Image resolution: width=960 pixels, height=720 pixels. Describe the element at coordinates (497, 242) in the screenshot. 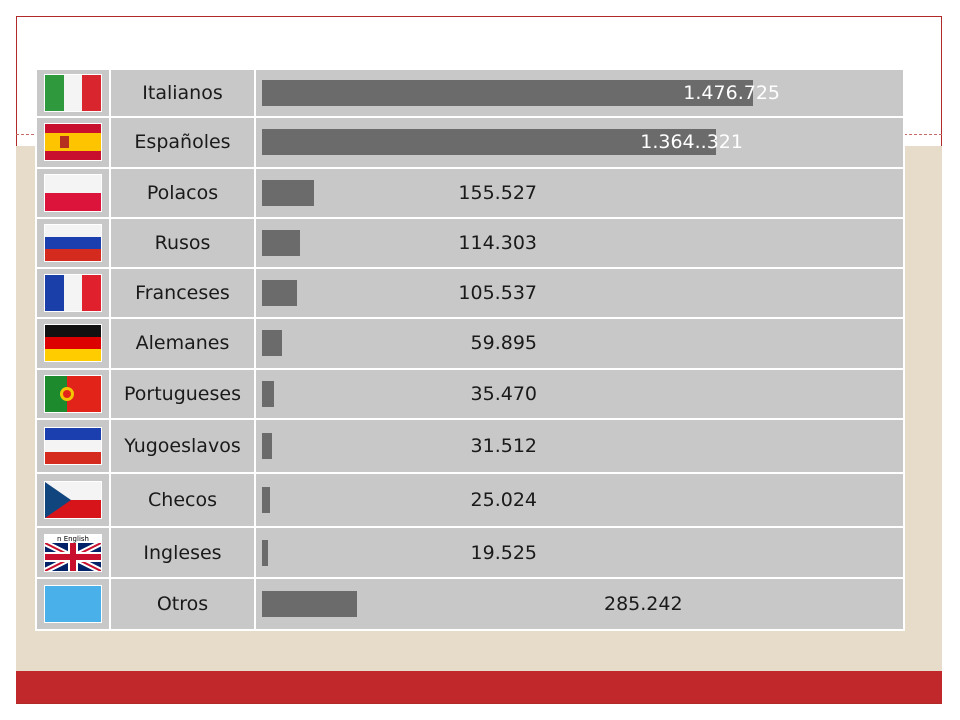

I see `data-label: 114.303` at that location.